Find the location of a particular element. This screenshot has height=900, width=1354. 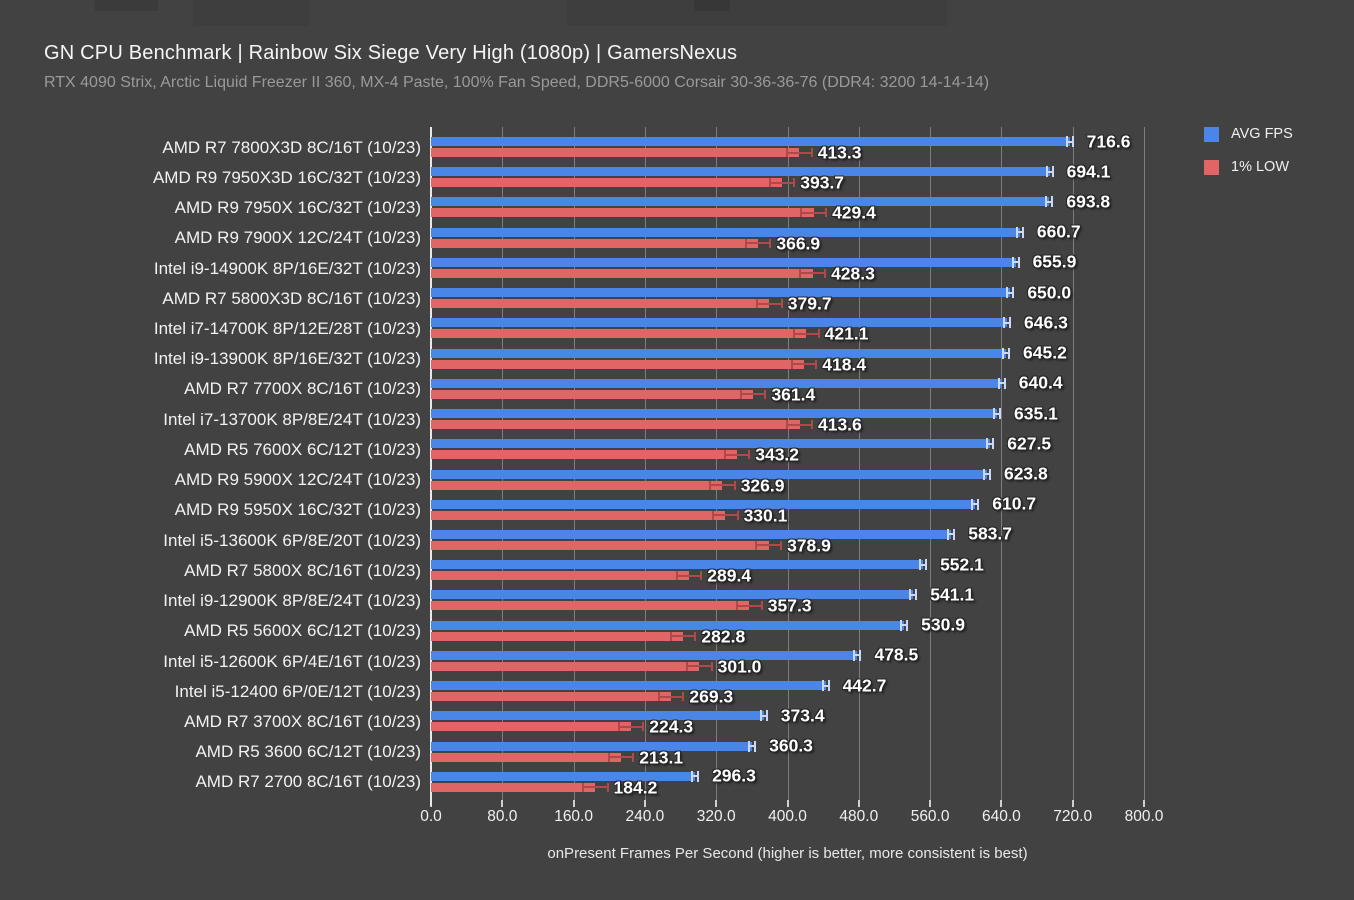

cpu-label: AMD R7 5800X3D 8C/16T (10/23) is located at coordinates (291, 298).